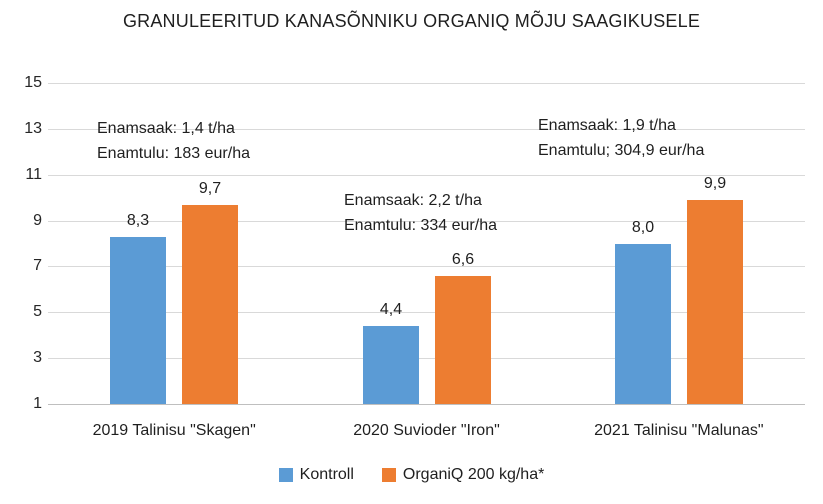 Image resolution: width=823 pixels, height=504 pixels. What do you see at coordinates (420, 213) in the screenshot?
I see `annotation-1: Enamsaak: 2,2 t/ha Enamtulu: 334 eur/ha` at bounding box center [420, 213].